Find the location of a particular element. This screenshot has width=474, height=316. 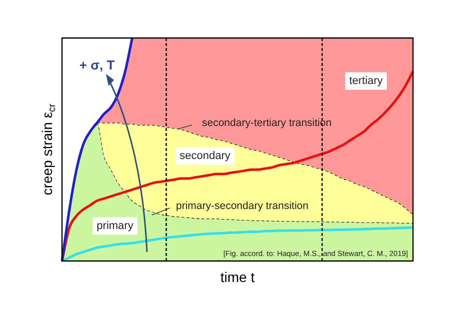

annotation: + σ, T is located at coordinates (97, 65).